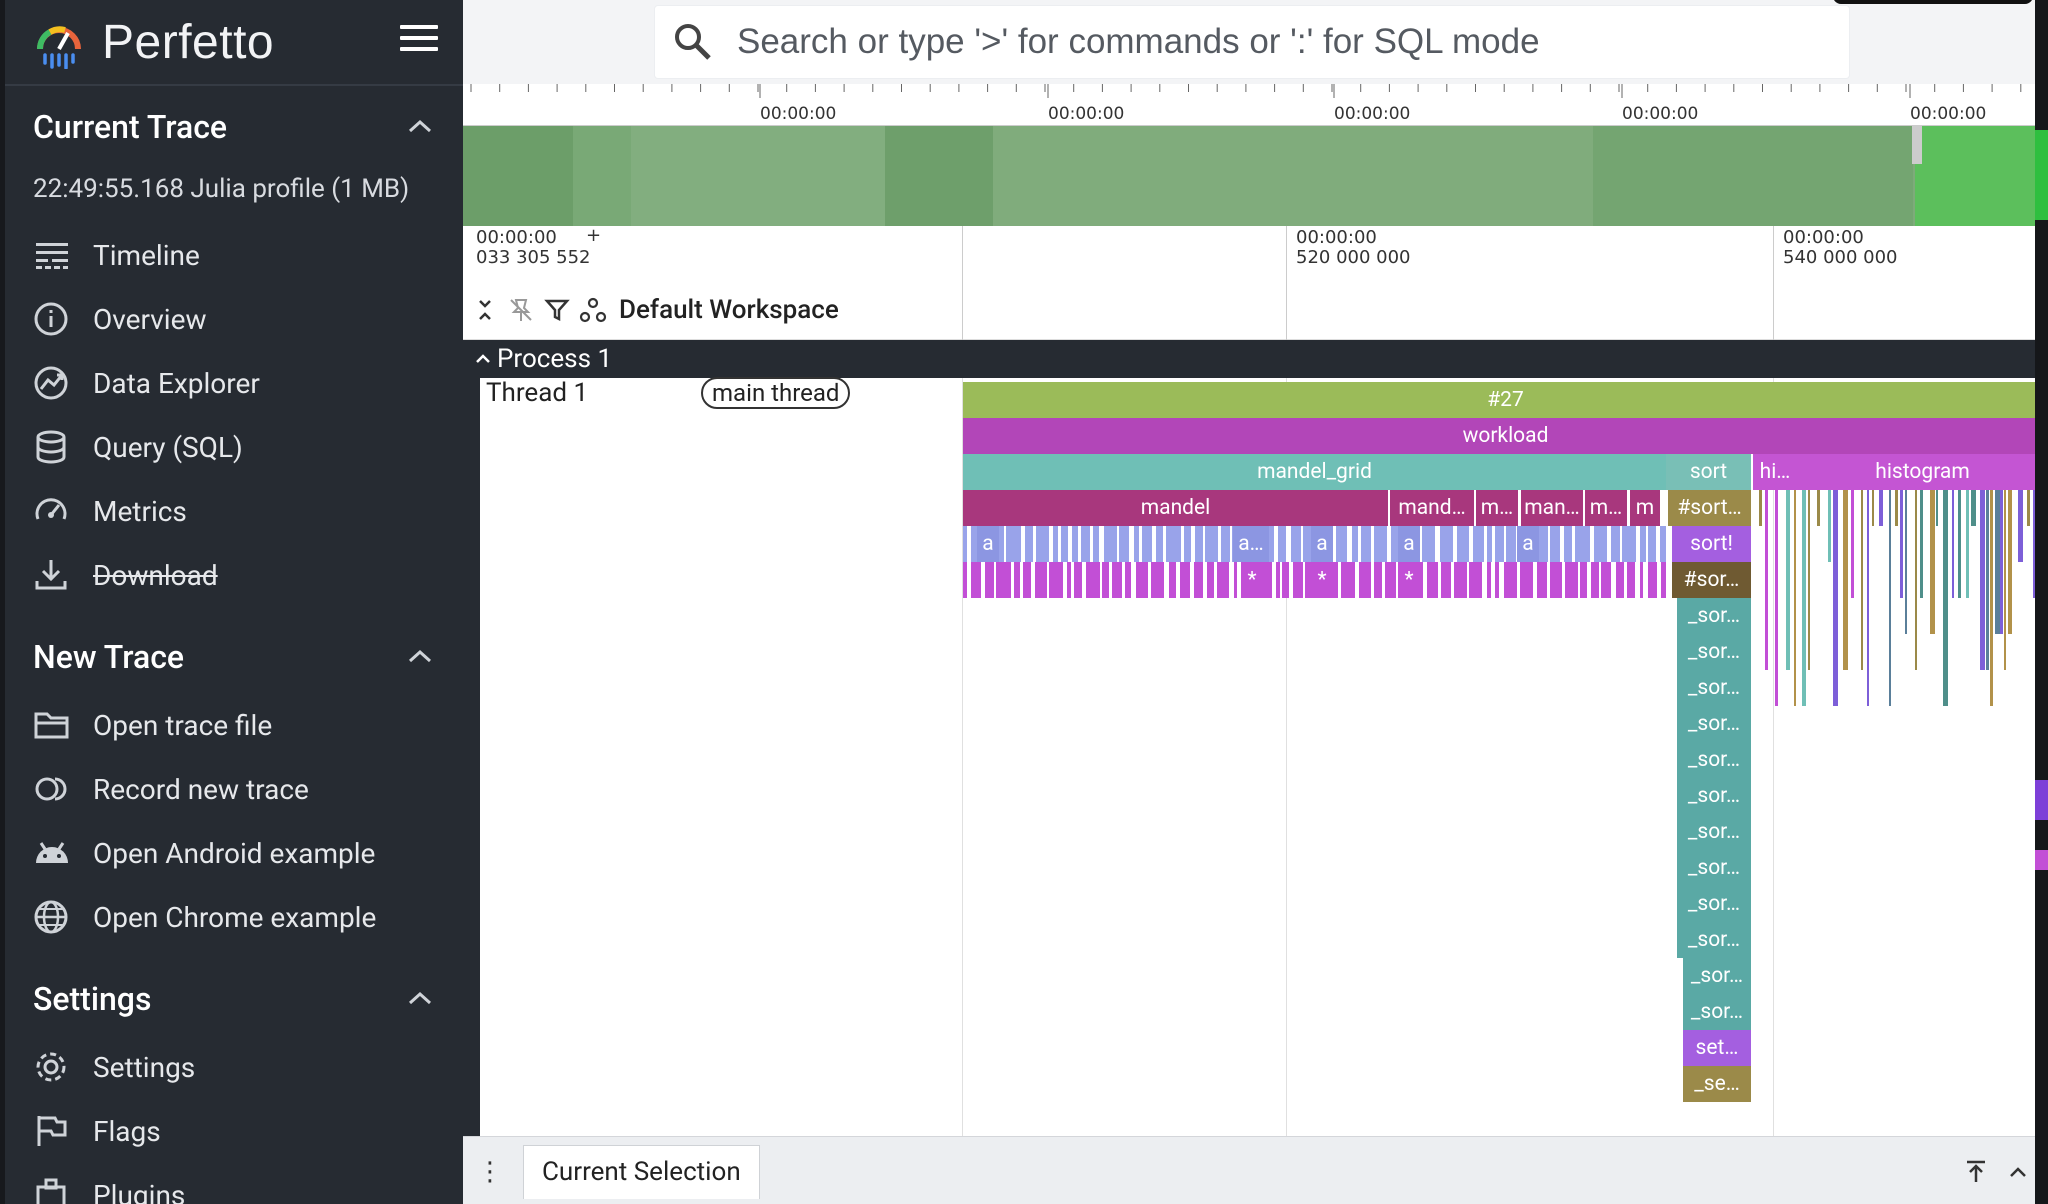 The image size is (2048, 1204). I want to click on sidebar-item-open-chrome-example: Open Chrome example, so click(204, 917).